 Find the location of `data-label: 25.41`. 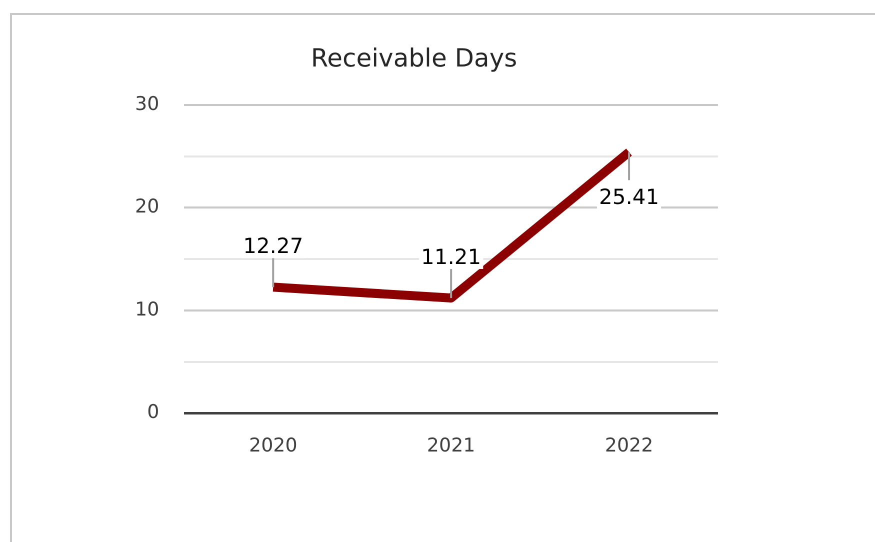

data-label: 25.41 is located at coordinates (629, 197).